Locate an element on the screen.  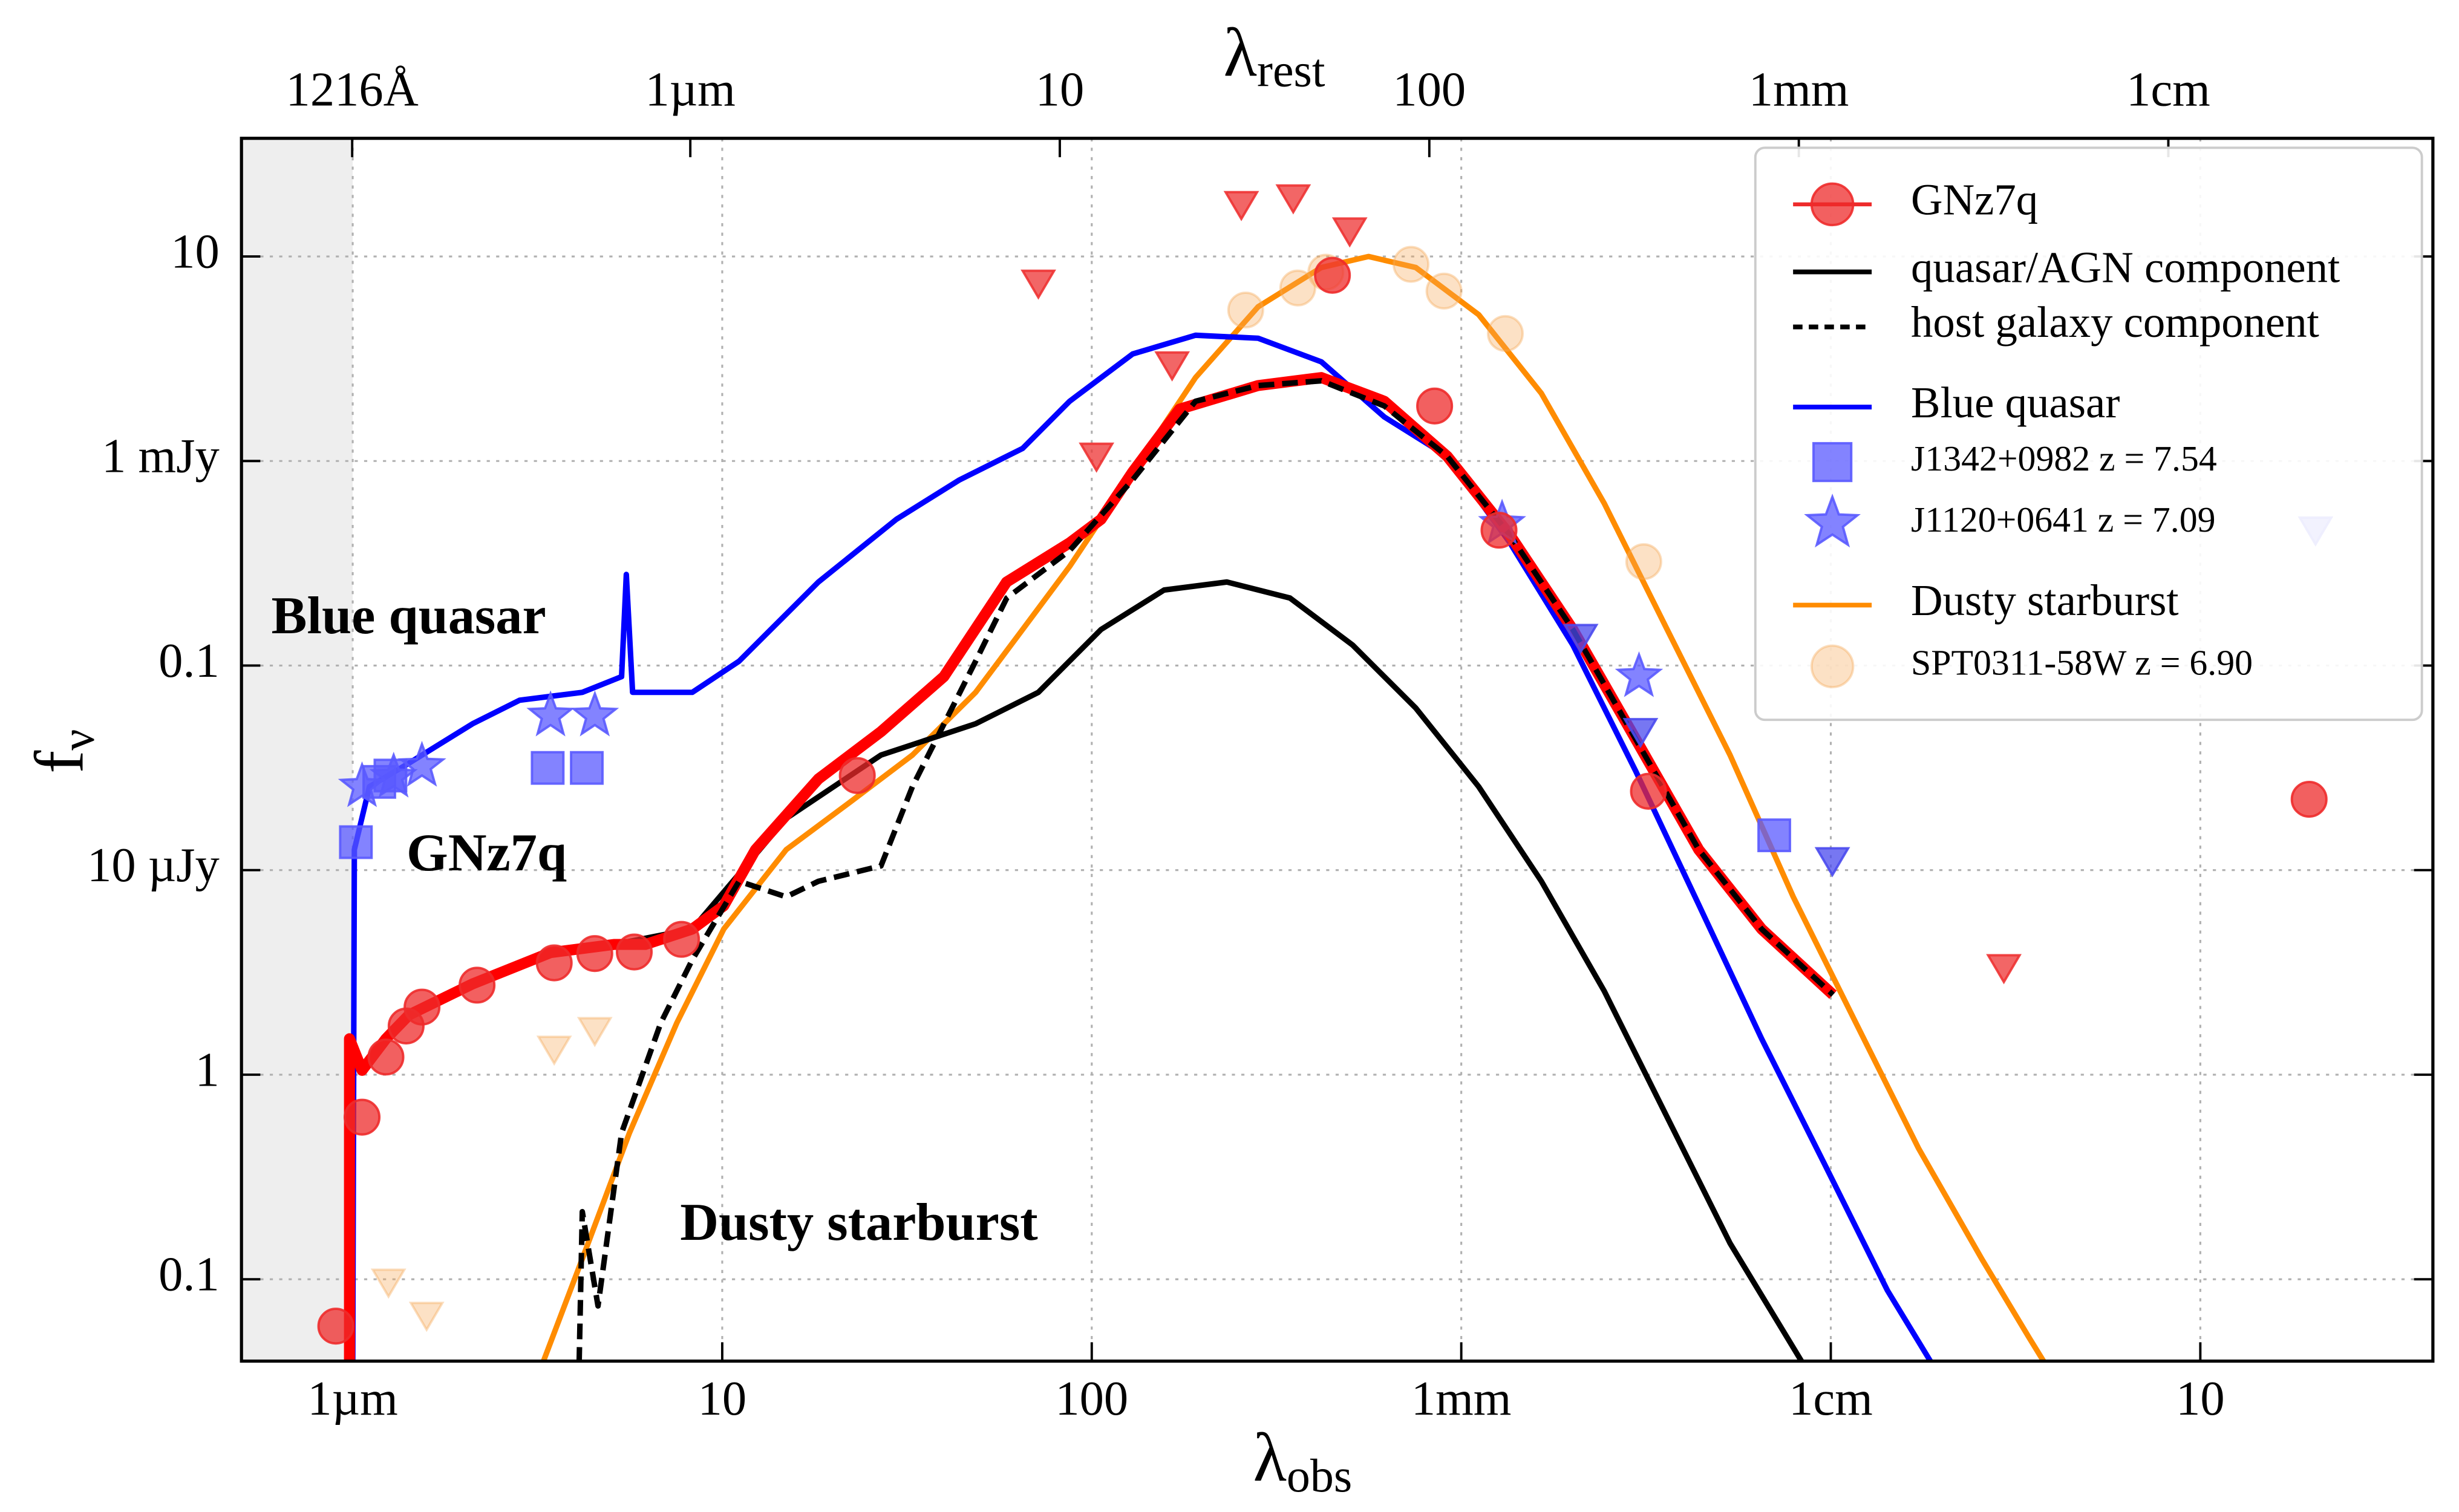
y-tick-label: 10 µJy is located at coordinates (153, 865).